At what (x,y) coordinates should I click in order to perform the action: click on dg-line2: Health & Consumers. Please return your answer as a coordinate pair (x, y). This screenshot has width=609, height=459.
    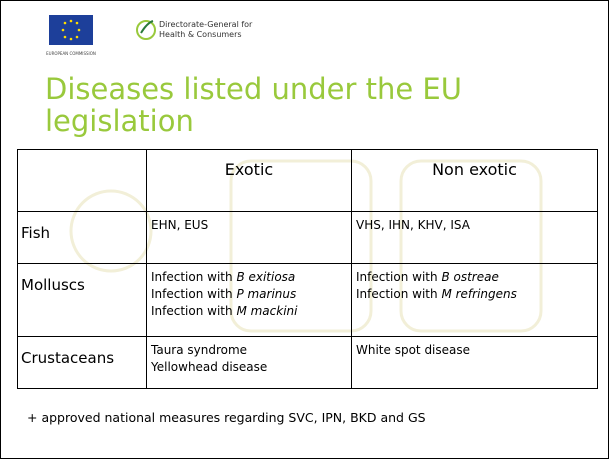
    Looking at the image, I should click on (200, 34).